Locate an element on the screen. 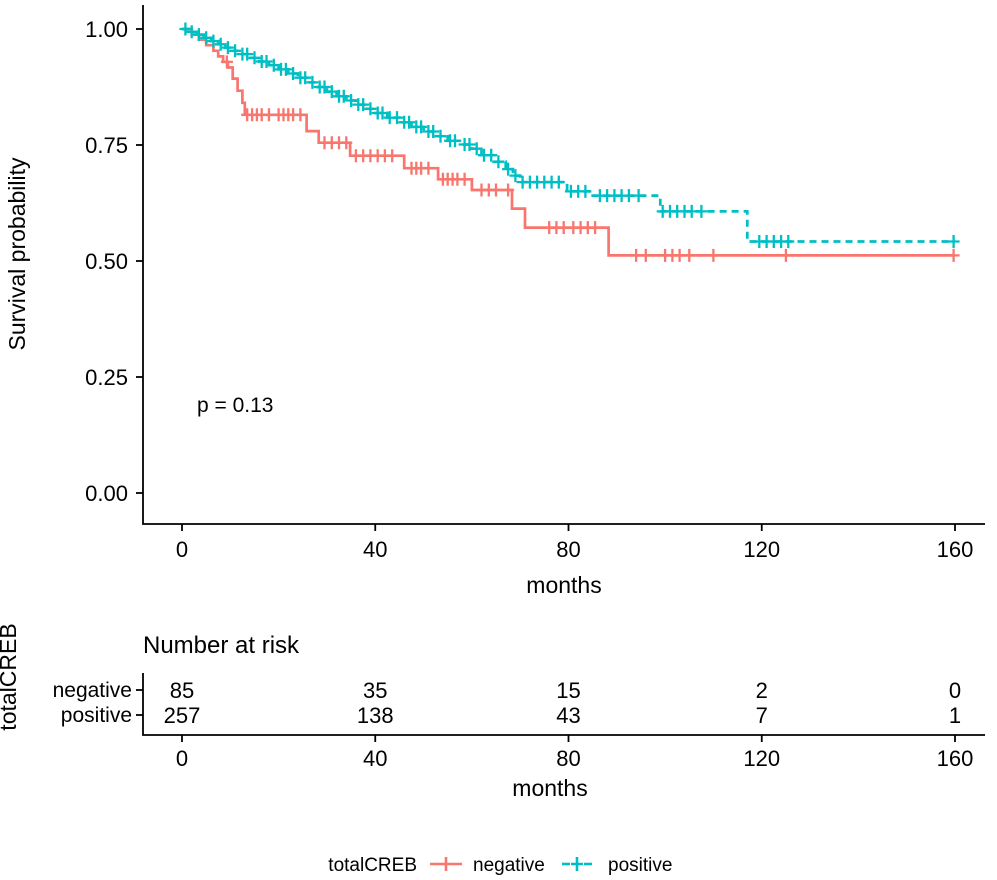 The width and height of the screenshot is (997, 880). x-tick-label: 0 is located at coordinates (182, 549).